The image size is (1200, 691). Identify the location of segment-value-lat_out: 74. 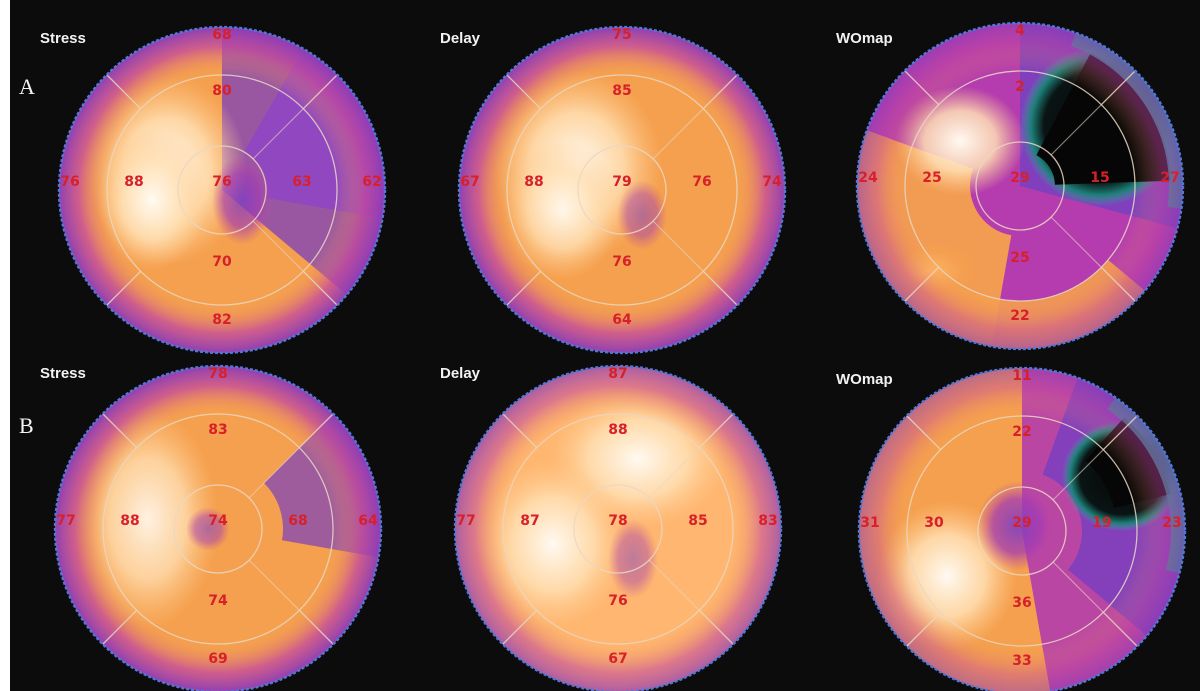
(772, 182).